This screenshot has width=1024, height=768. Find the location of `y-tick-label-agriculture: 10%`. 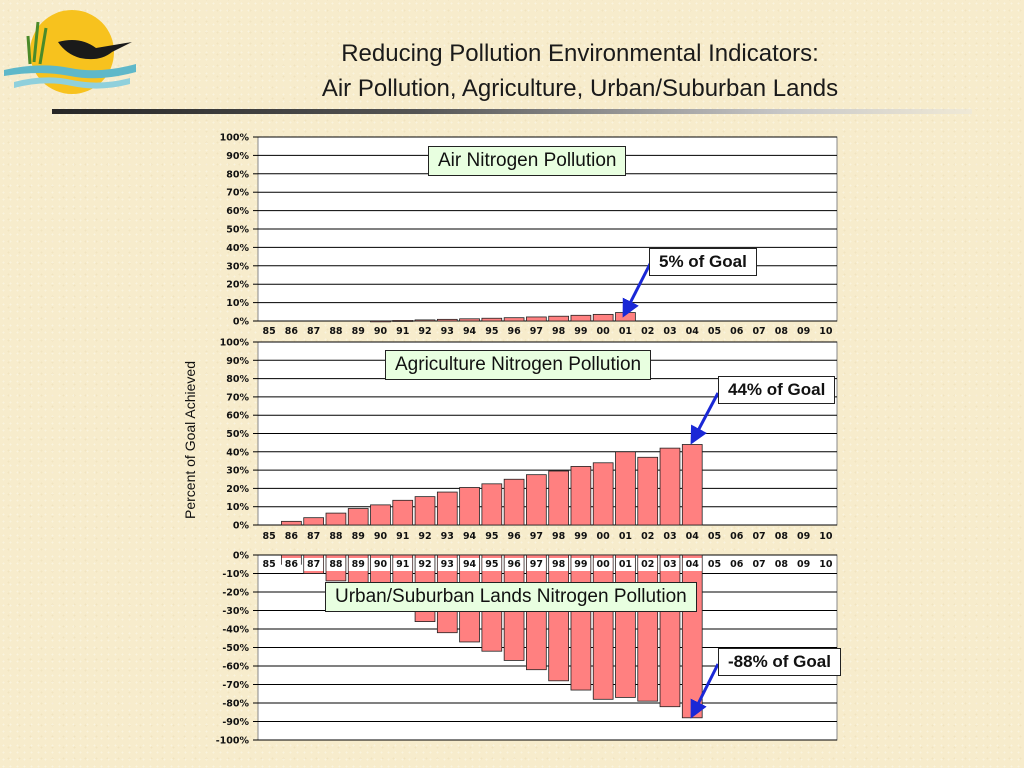

y-tick-label-agriculture: 10% is located at coordinates (237, 507).